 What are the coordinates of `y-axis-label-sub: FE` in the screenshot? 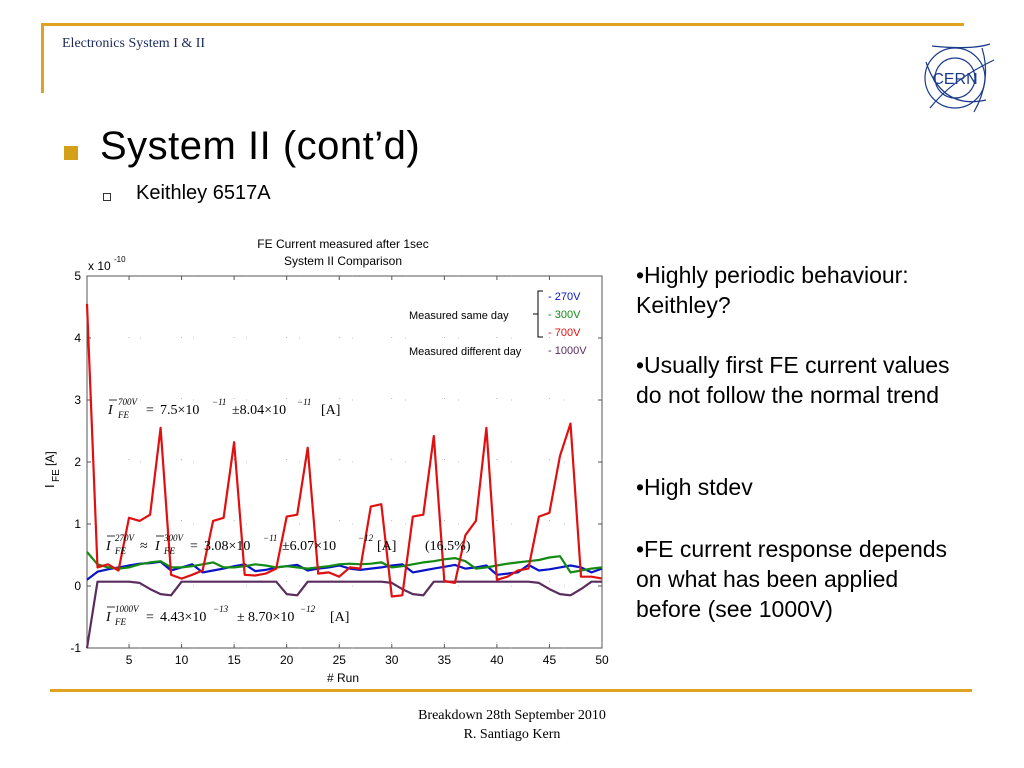 It's located at (56, 475).